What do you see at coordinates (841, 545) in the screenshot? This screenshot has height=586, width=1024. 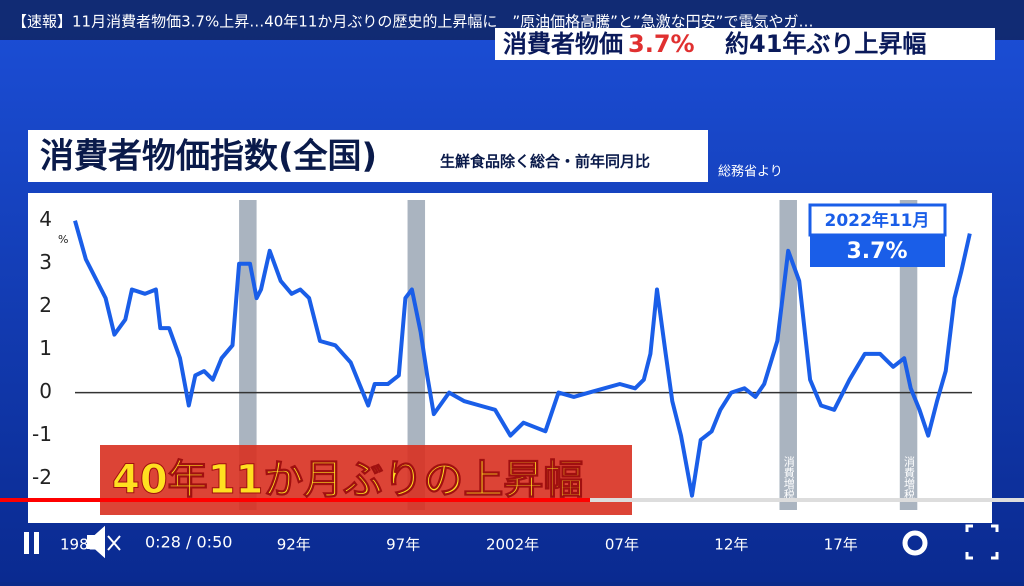 I see `x-tick-label: 17年` at bounding box center [841, 545].